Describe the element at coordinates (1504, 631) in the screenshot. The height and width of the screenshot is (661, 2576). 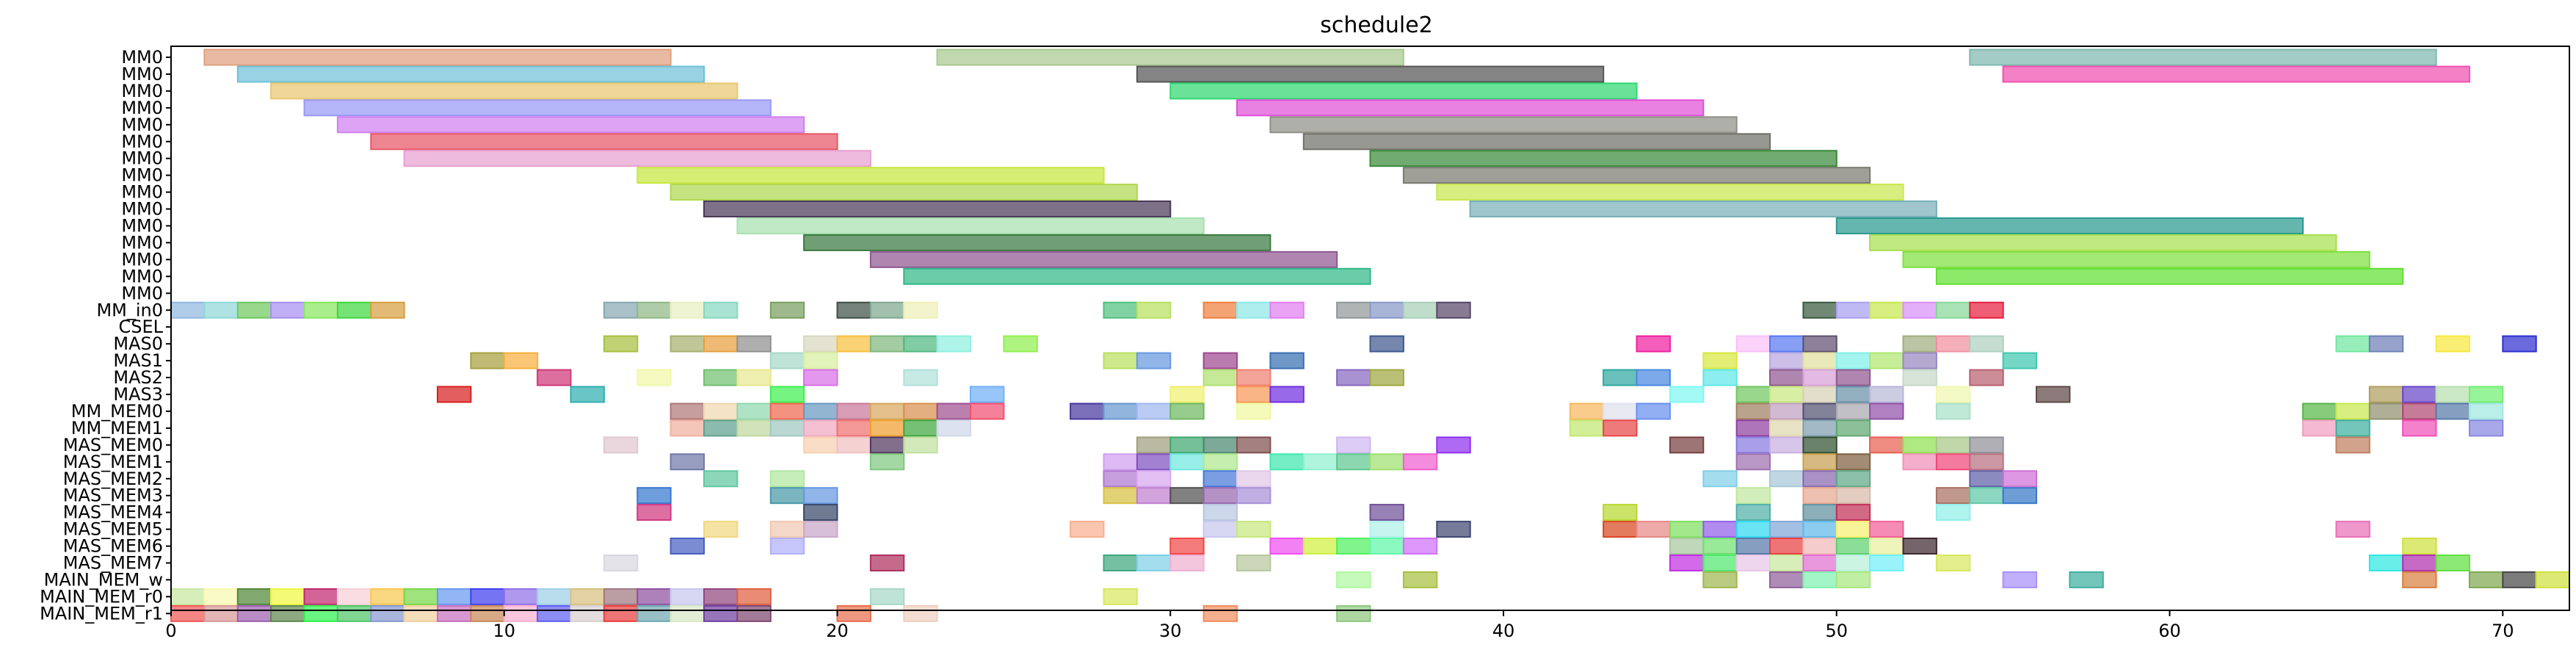
I see `x-tick-label: 40` at that location.